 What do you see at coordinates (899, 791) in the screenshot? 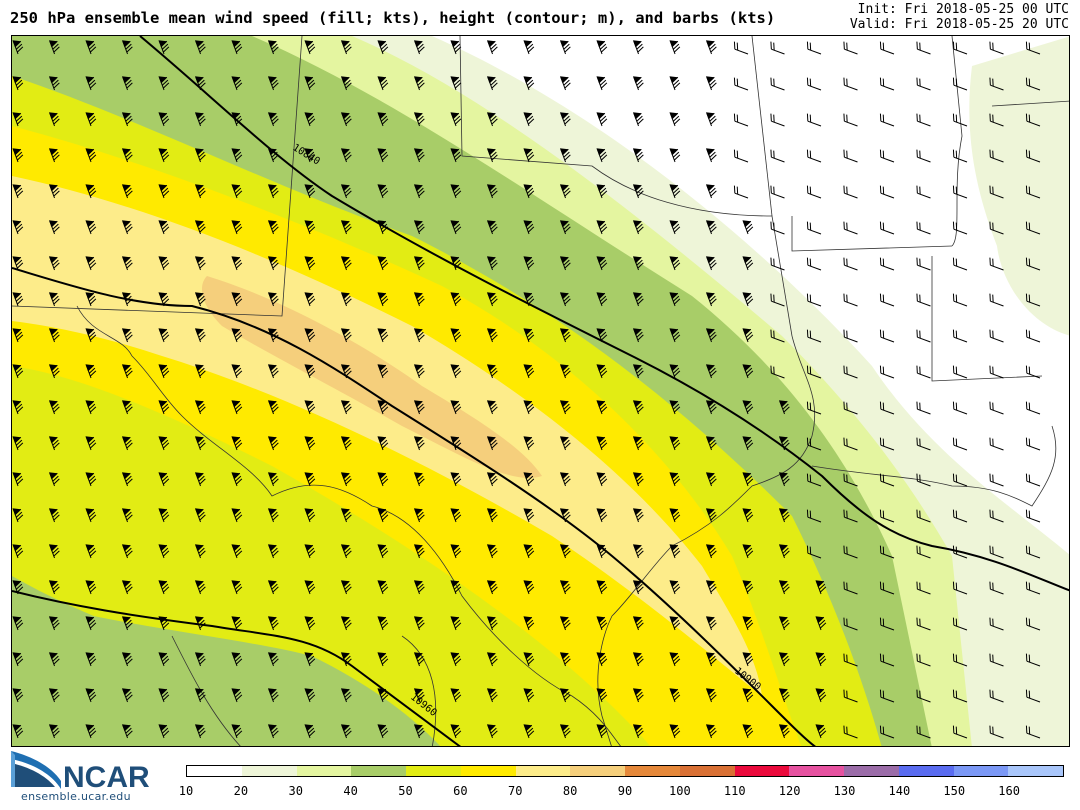
I see `colorbar-tick-label: 140` at bounding box center [899, 791].